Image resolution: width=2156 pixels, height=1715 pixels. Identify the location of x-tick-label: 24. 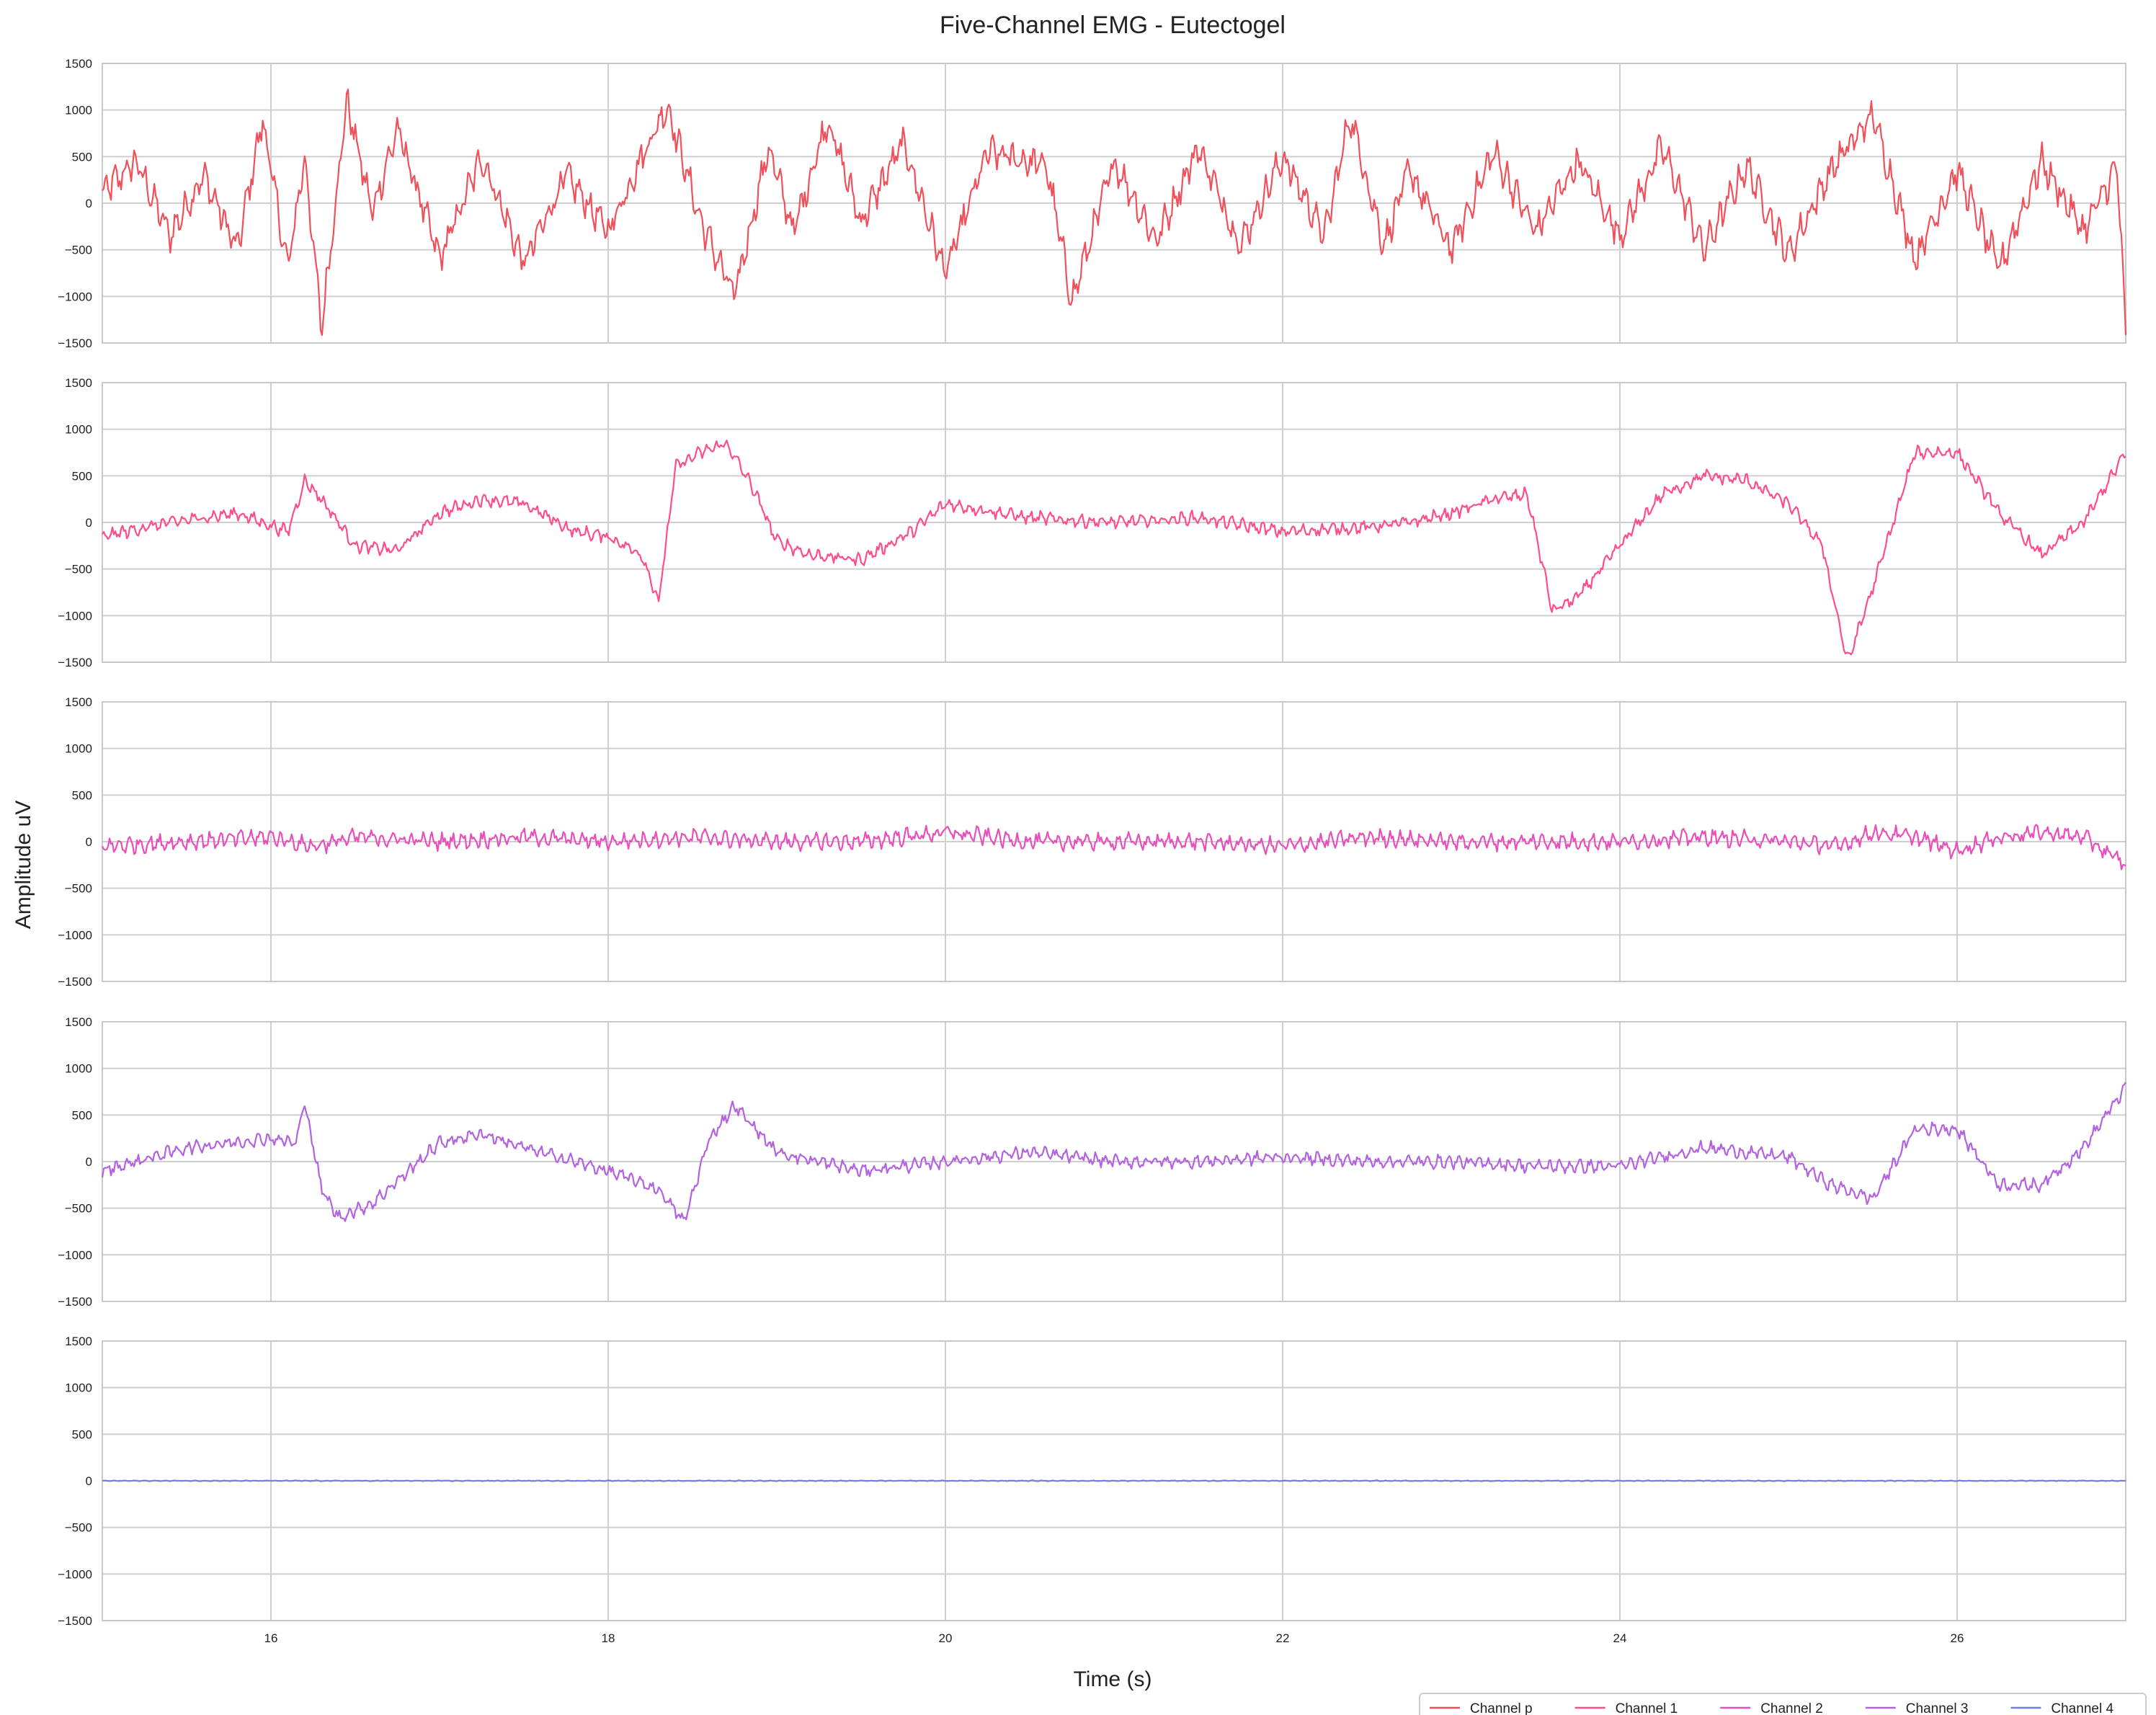
(1620, 1638).